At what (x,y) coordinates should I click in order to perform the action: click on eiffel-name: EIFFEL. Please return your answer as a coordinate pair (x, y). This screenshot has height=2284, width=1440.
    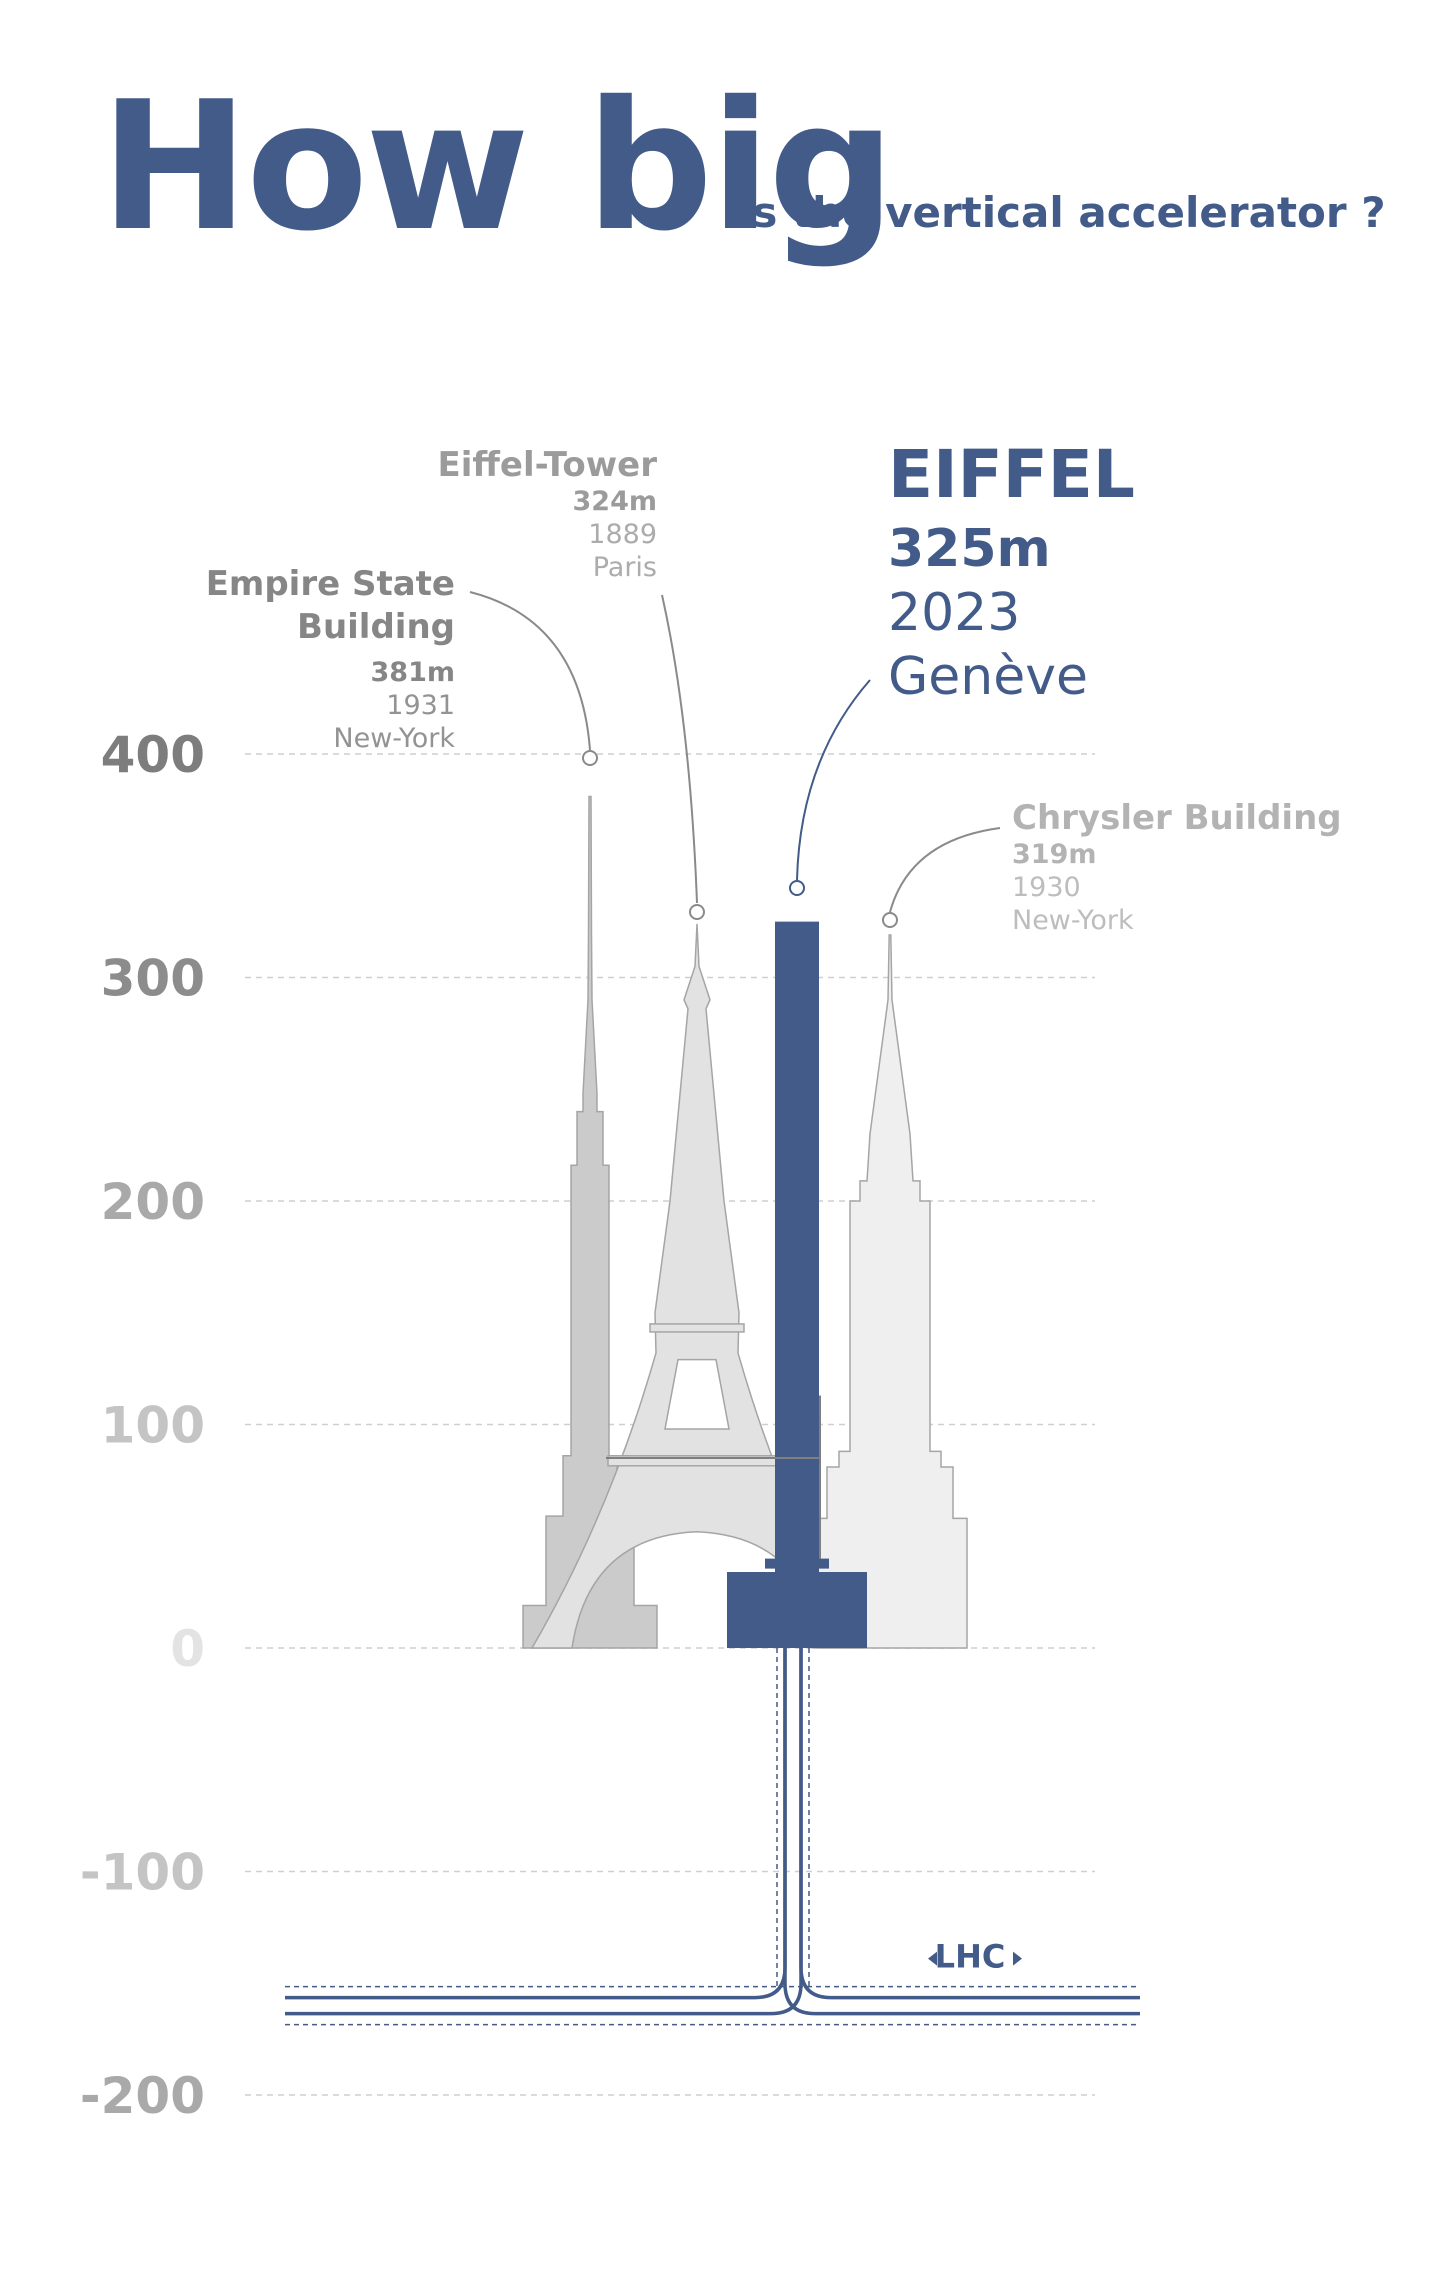
    Looking at the image, I should click on (1011, 474).